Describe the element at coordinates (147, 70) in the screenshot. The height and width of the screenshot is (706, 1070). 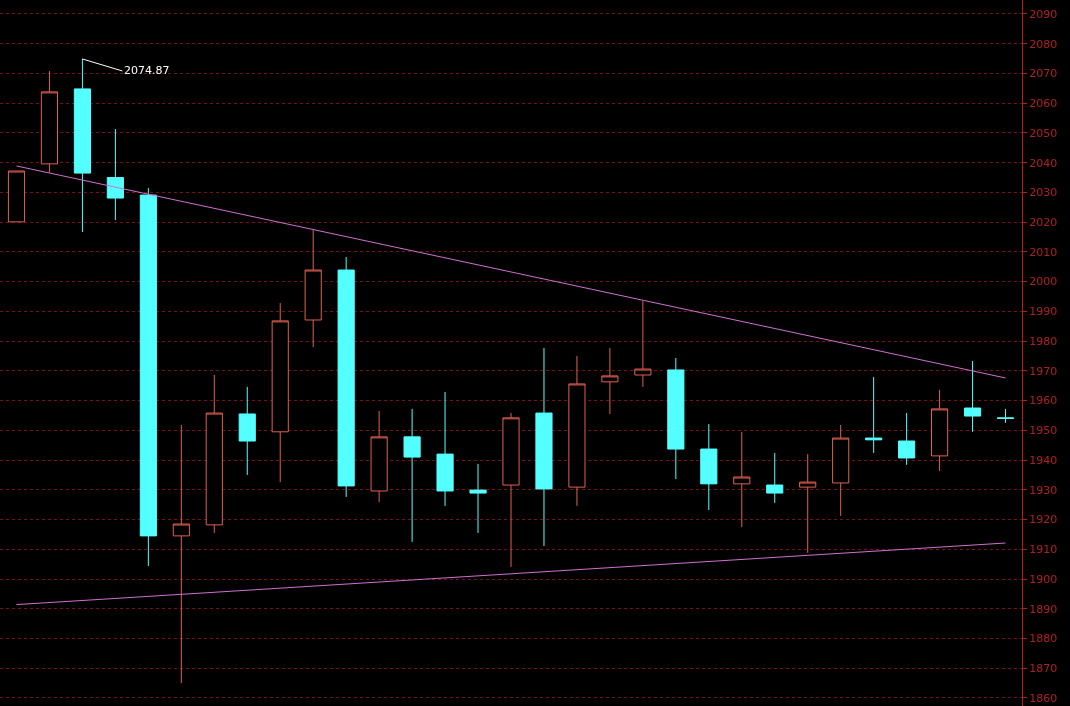
I see `annotation: 2074.87` at that location.